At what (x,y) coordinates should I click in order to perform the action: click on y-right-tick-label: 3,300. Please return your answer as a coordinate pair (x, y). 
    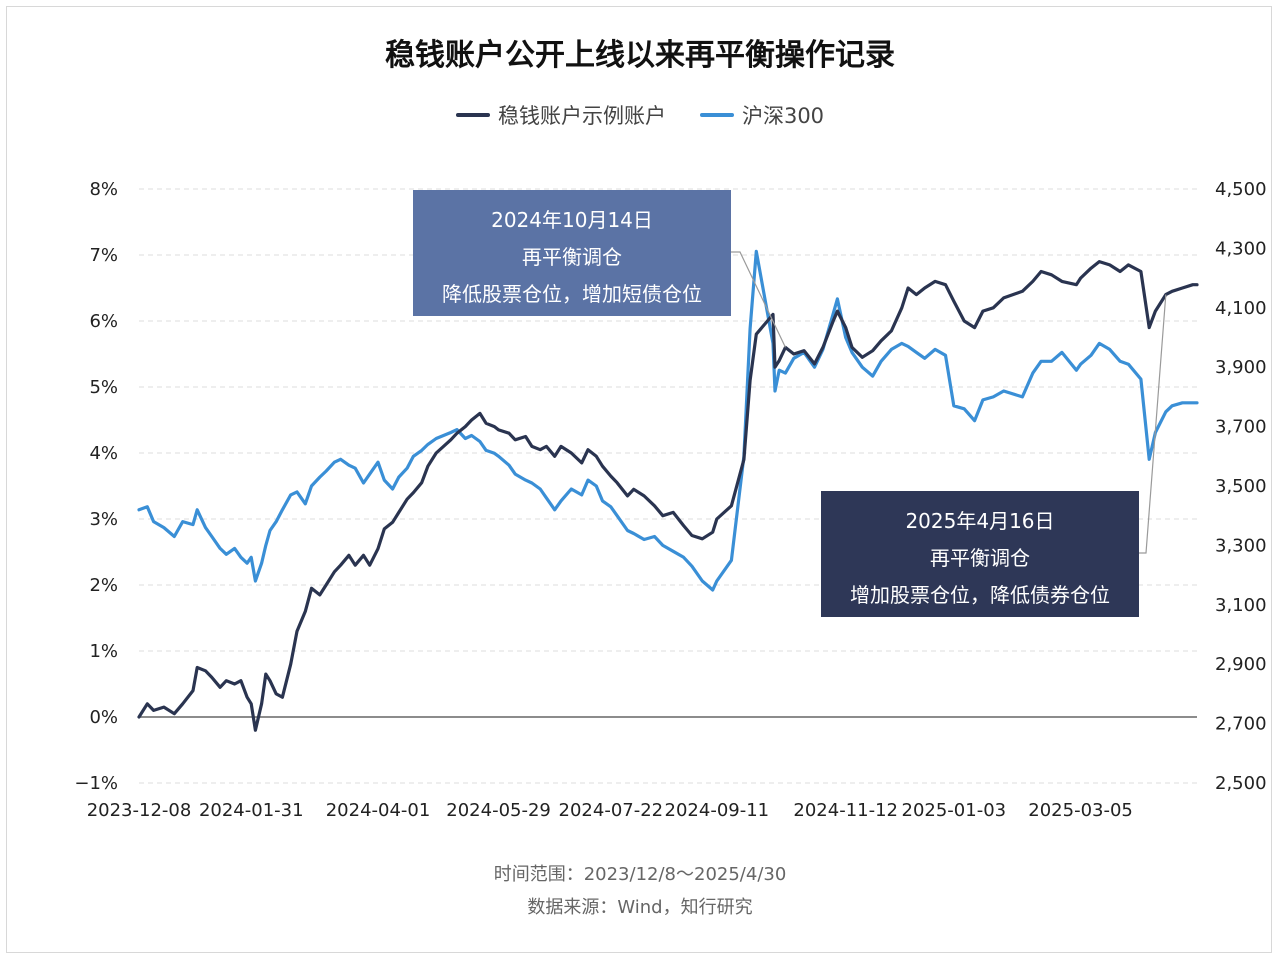
    Looking at the image, I should click on (1241, 545).